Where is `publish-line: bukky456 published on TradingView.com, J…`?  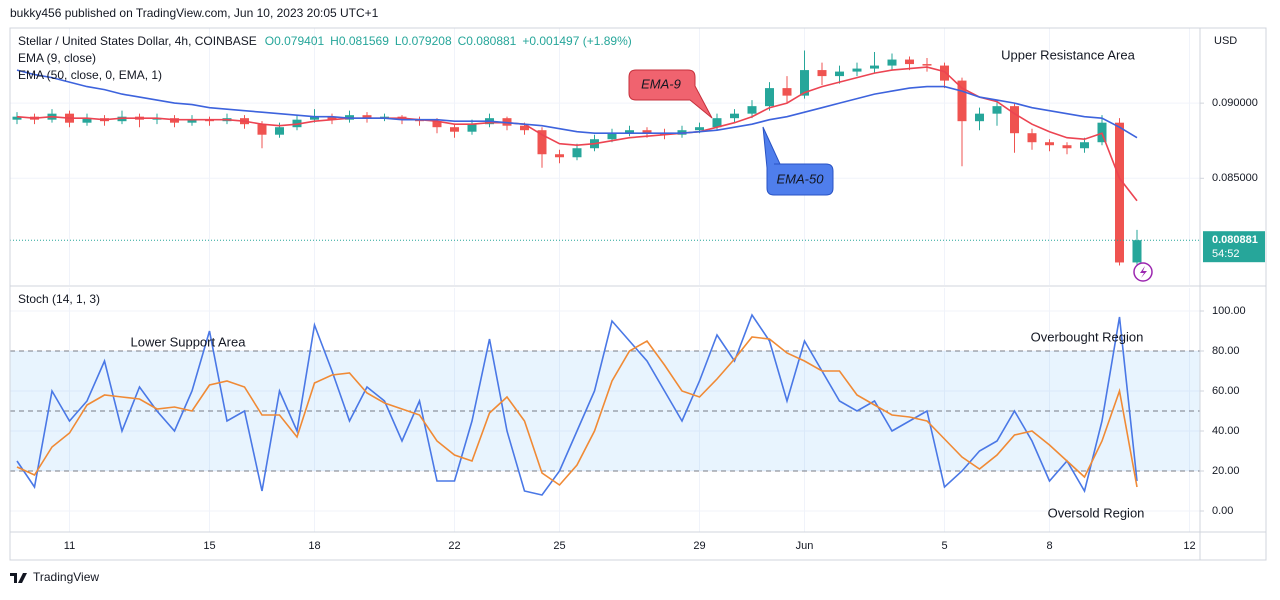 publish-line: bukky456 published on TradingView.com, J… is located at coordinates (194, 13).